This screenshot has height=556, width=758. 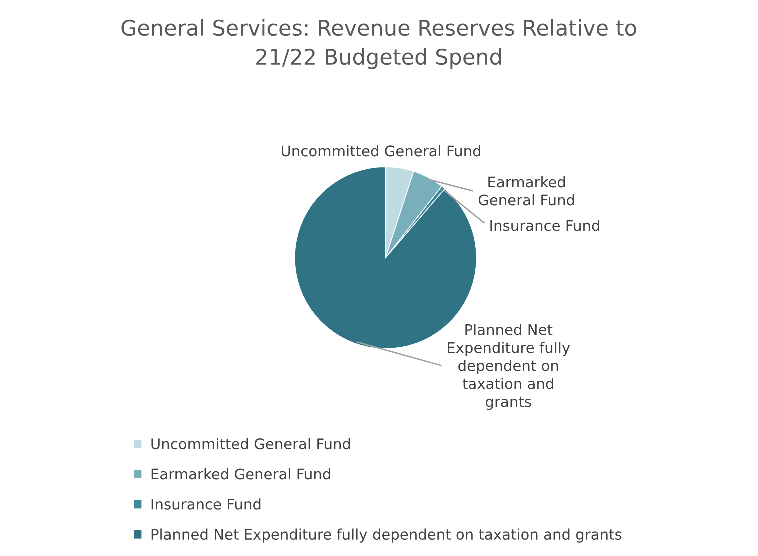 I want to click on chart-title: General Services: Revenue Reserves Relative to 21/22 Budgeted Spend, so click(x=379, y=44).